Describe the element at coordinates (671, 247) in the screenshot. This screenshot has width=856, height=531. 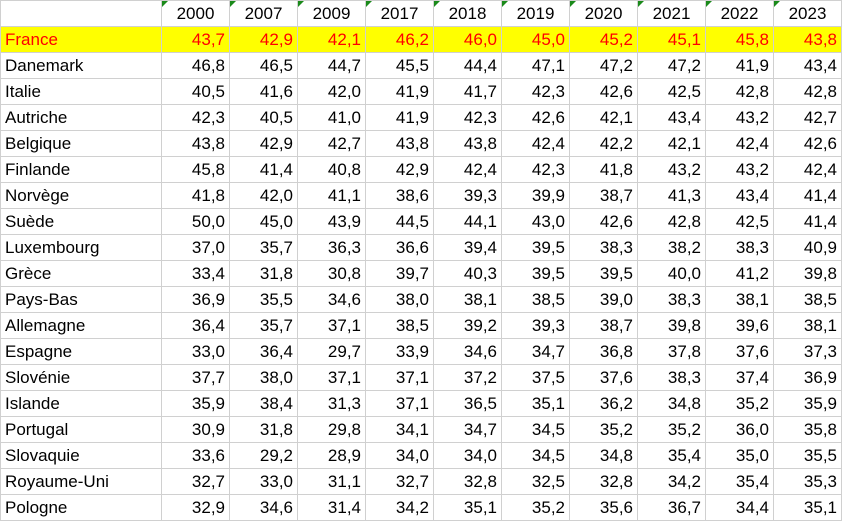
I see `value-cell: 38,2` at that location.